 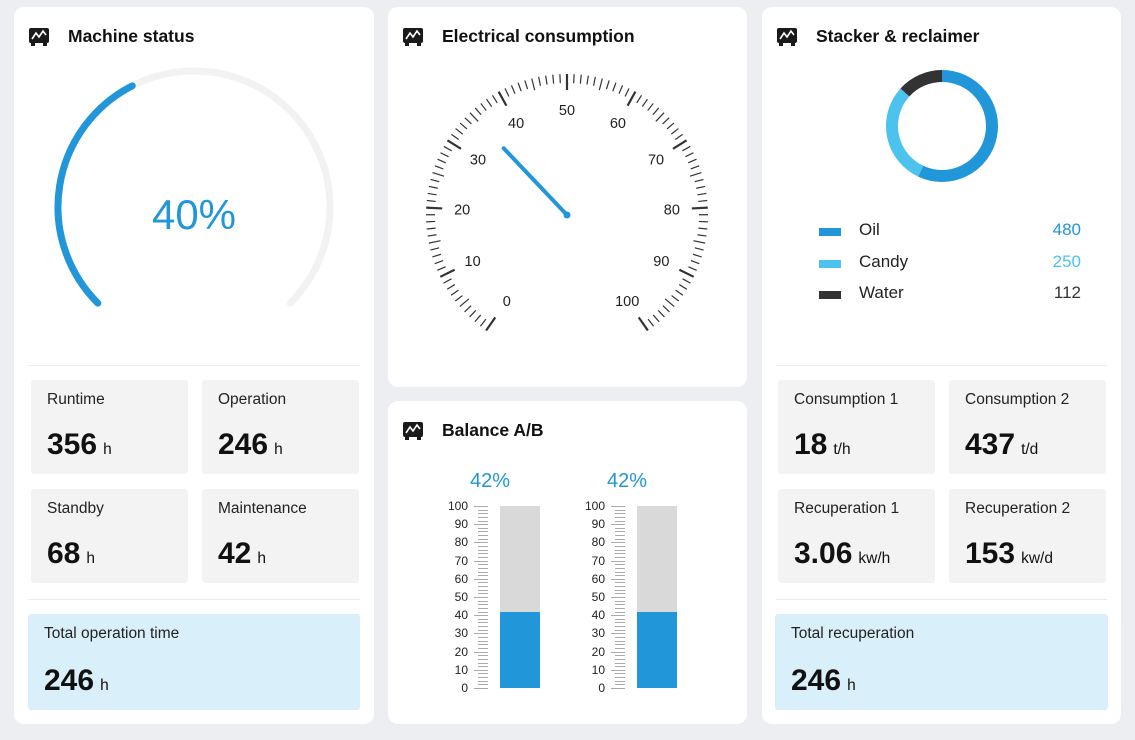 I want to click on electrical-header: Electrical consumption, so click(x=518, y=36).